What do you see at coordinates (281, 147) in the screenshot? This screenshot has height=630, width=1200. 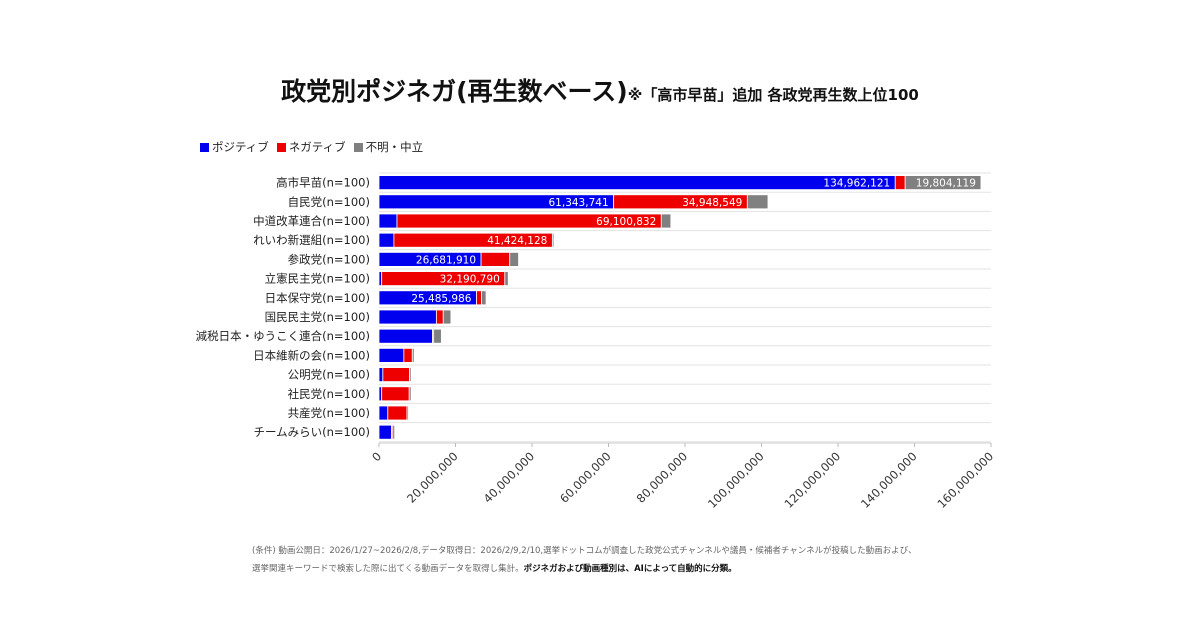 I see `legend-swatch-negative` at bounding box center [281, 147].